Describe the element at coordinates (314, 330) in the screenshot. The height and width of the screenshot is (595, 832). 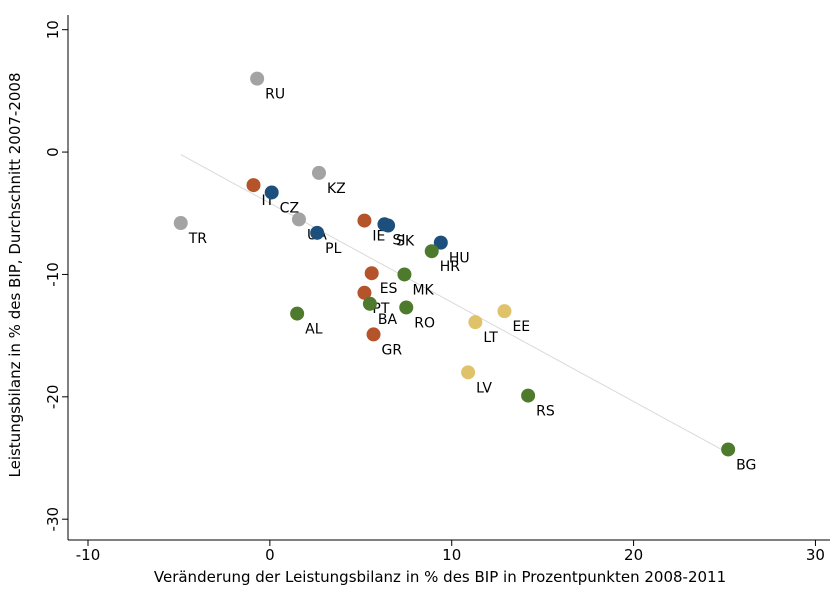
I see `point-label: AL` at that location.